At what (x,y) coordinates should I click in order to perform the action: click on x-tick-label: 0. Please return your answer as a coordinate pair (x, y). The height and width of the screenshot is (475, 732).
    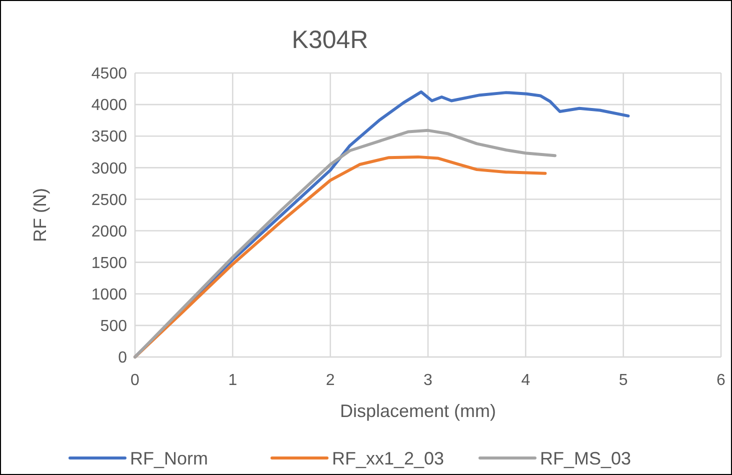
    Looking at the image, I should click on (135, 380).